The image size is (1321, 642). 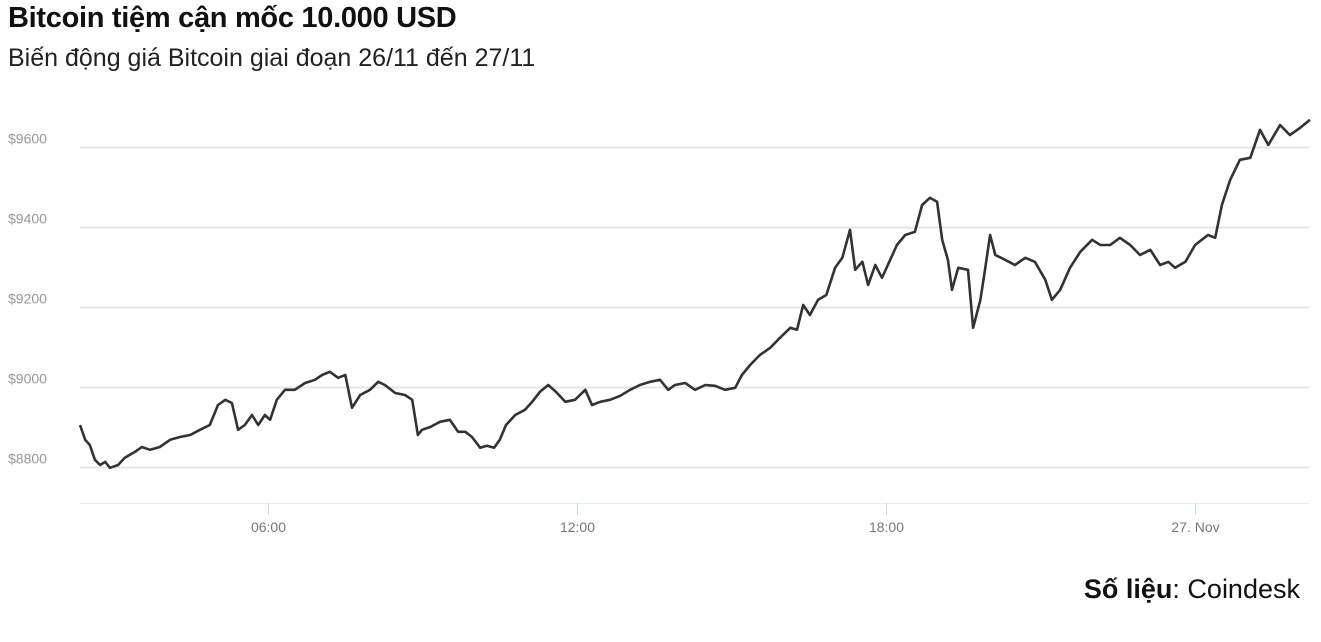 What do you see at coordinates (27, 459) in the screenshot?
I see `y-tick-label: $8800` at bounding box center [27, 459].